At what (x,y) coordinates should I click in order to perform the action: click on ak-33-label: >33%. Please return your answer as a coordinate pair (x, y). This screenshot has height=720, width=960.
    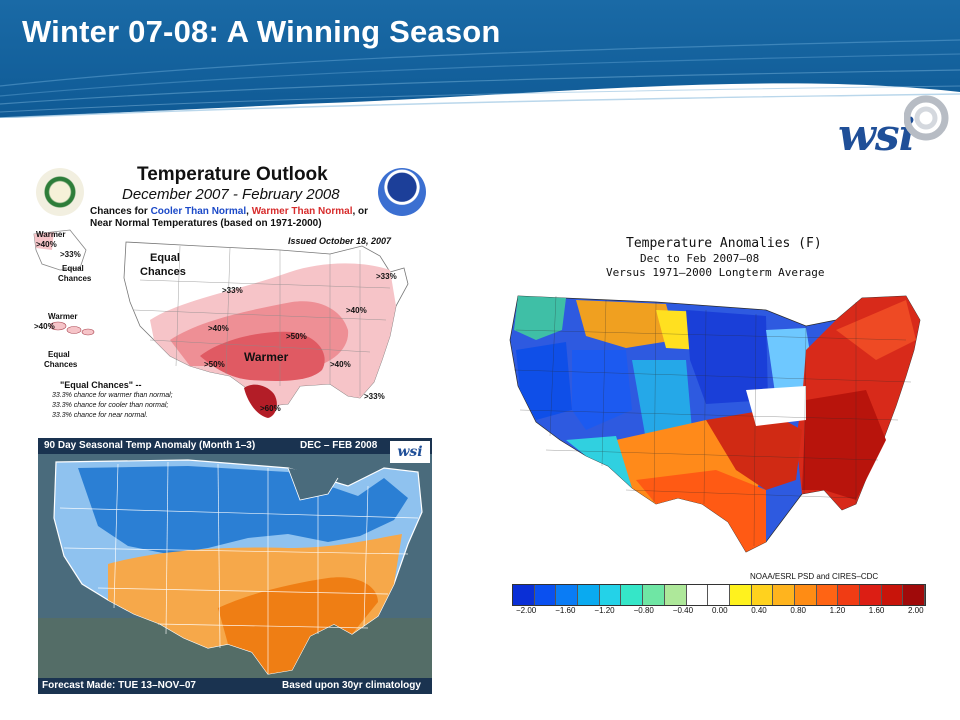
    Looking at the image, I should click on (70, 254).